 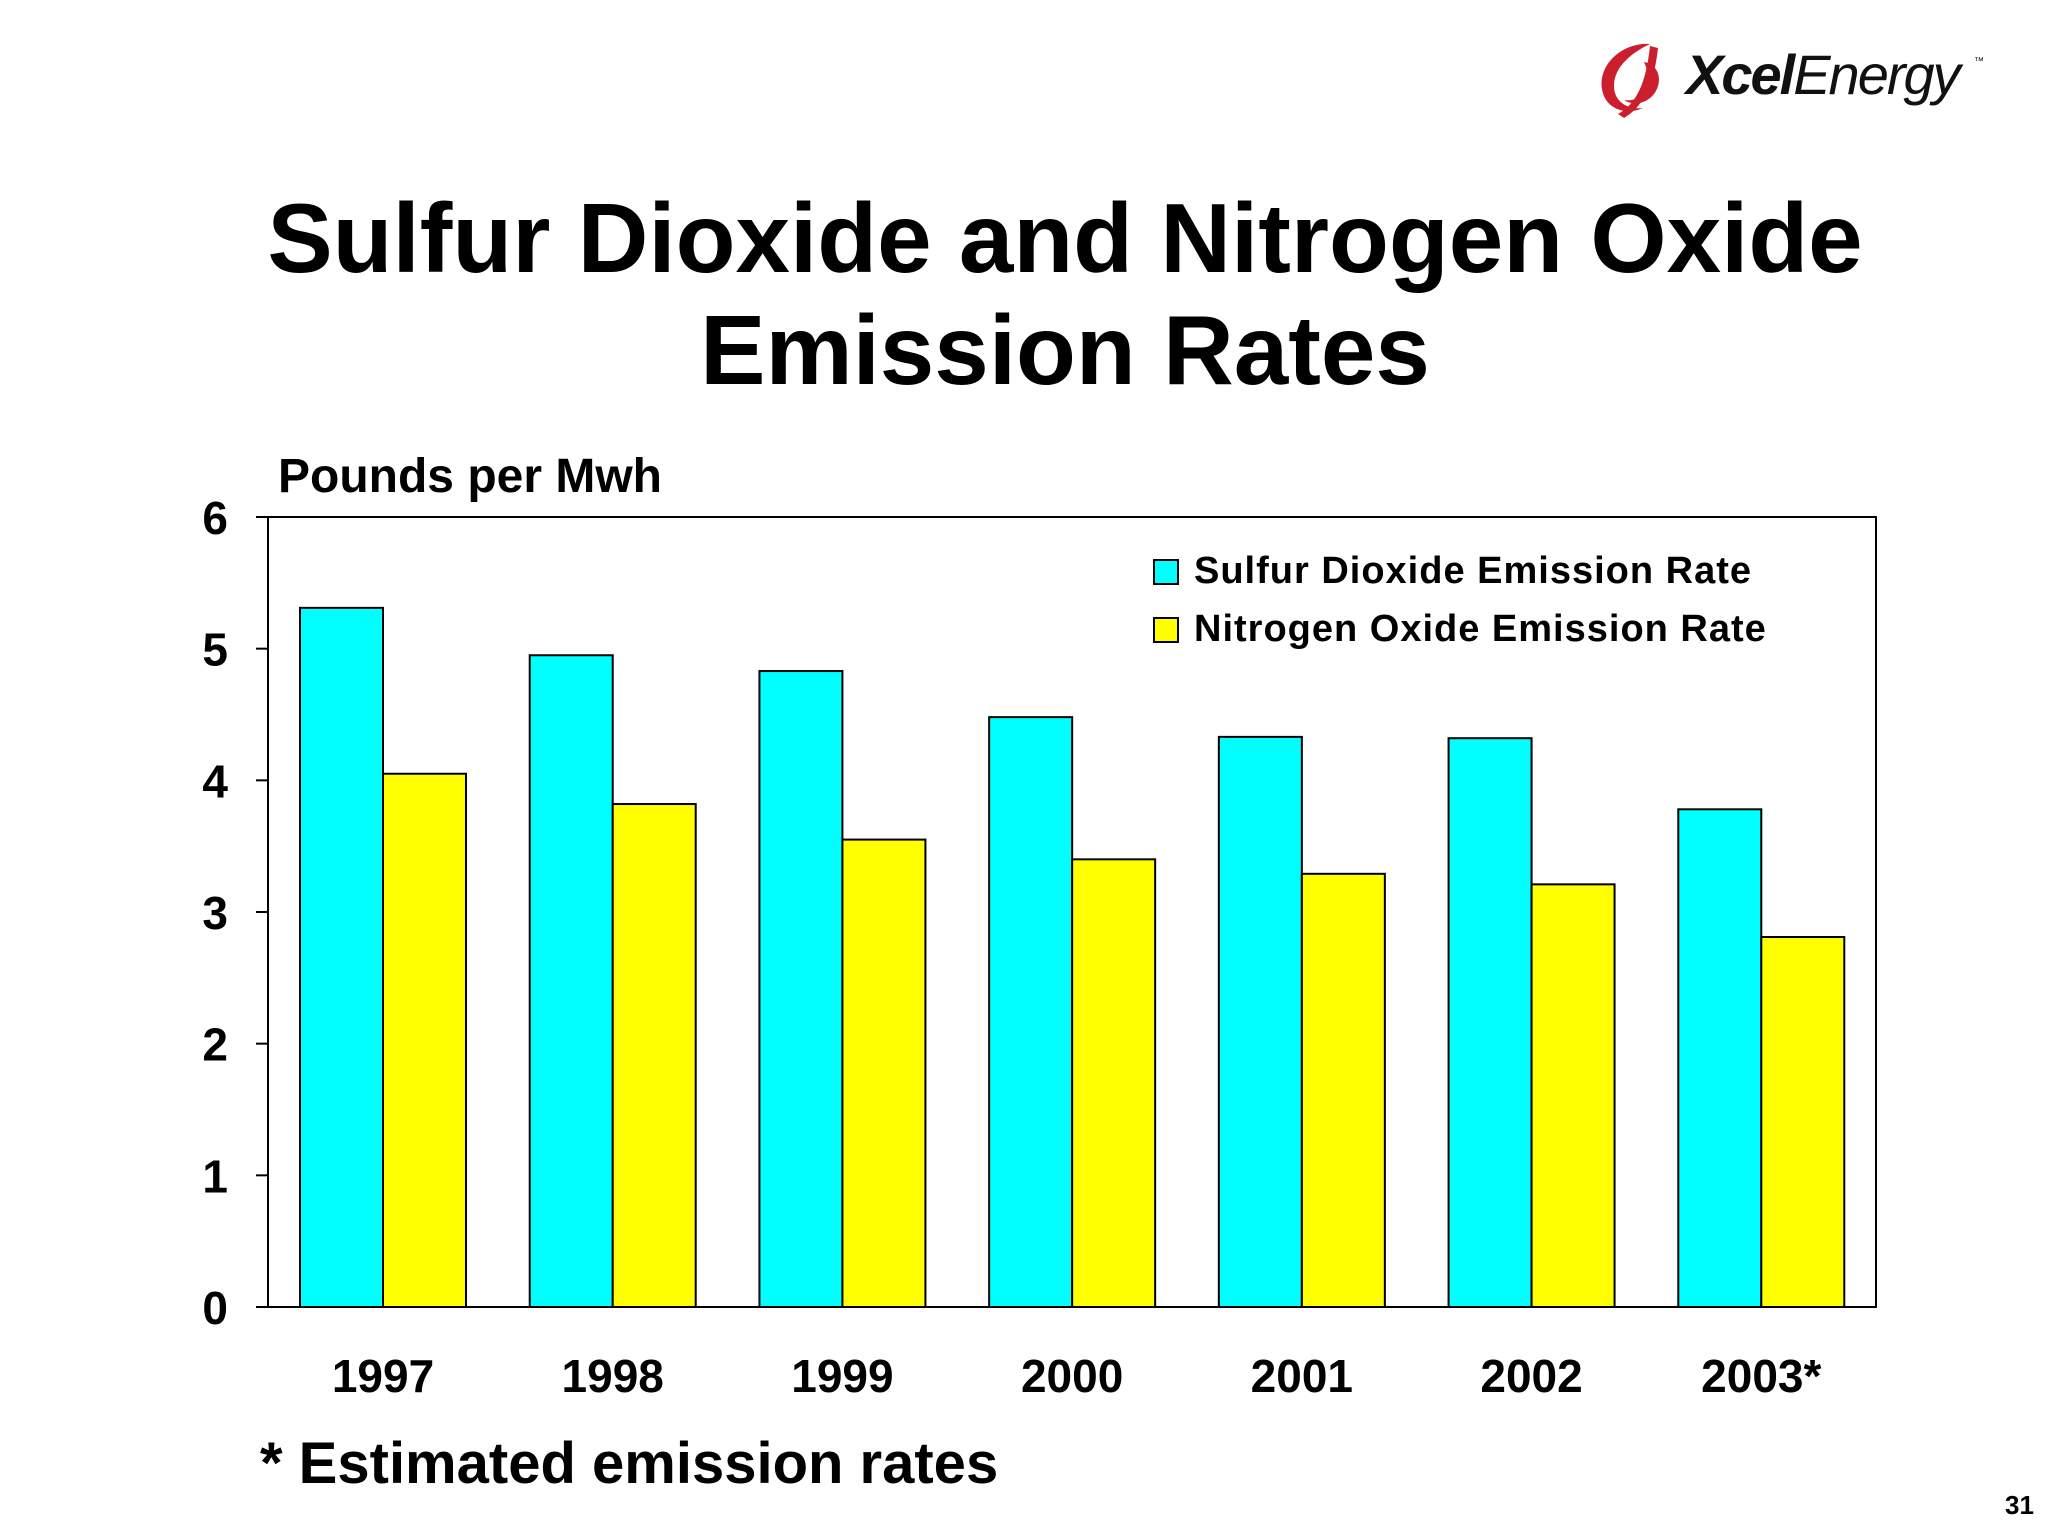 I want to click on footnote: * Estimated emission rates, so click(x=629, y=1463).